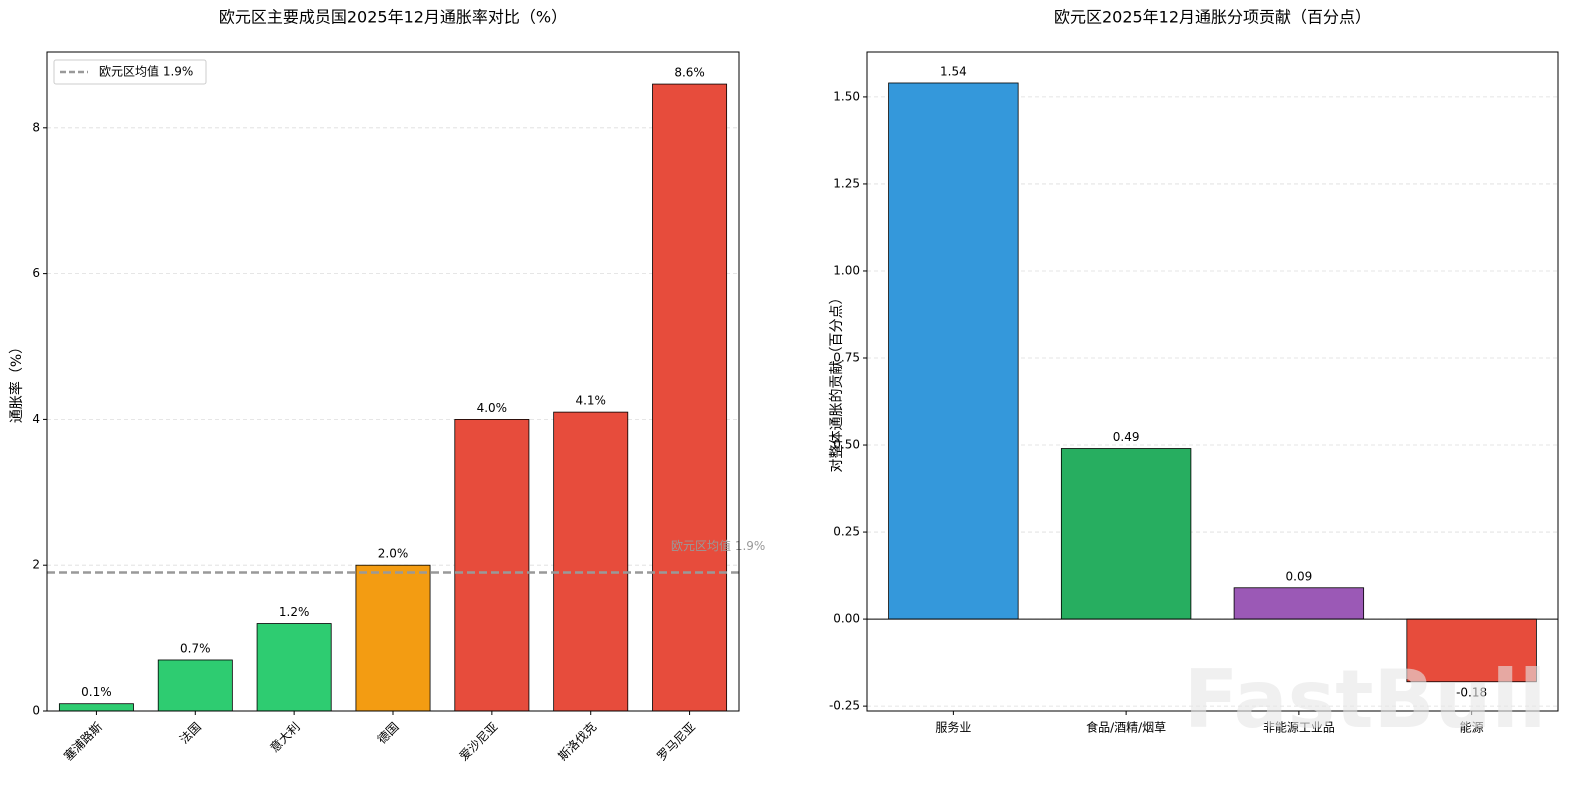 The width and height of the screenshot is (1589, 789). What do you see at coordinates (846, 270) in the screenshot?
I see `y-tick-label: 1.00` at bounding box center [846, 270].